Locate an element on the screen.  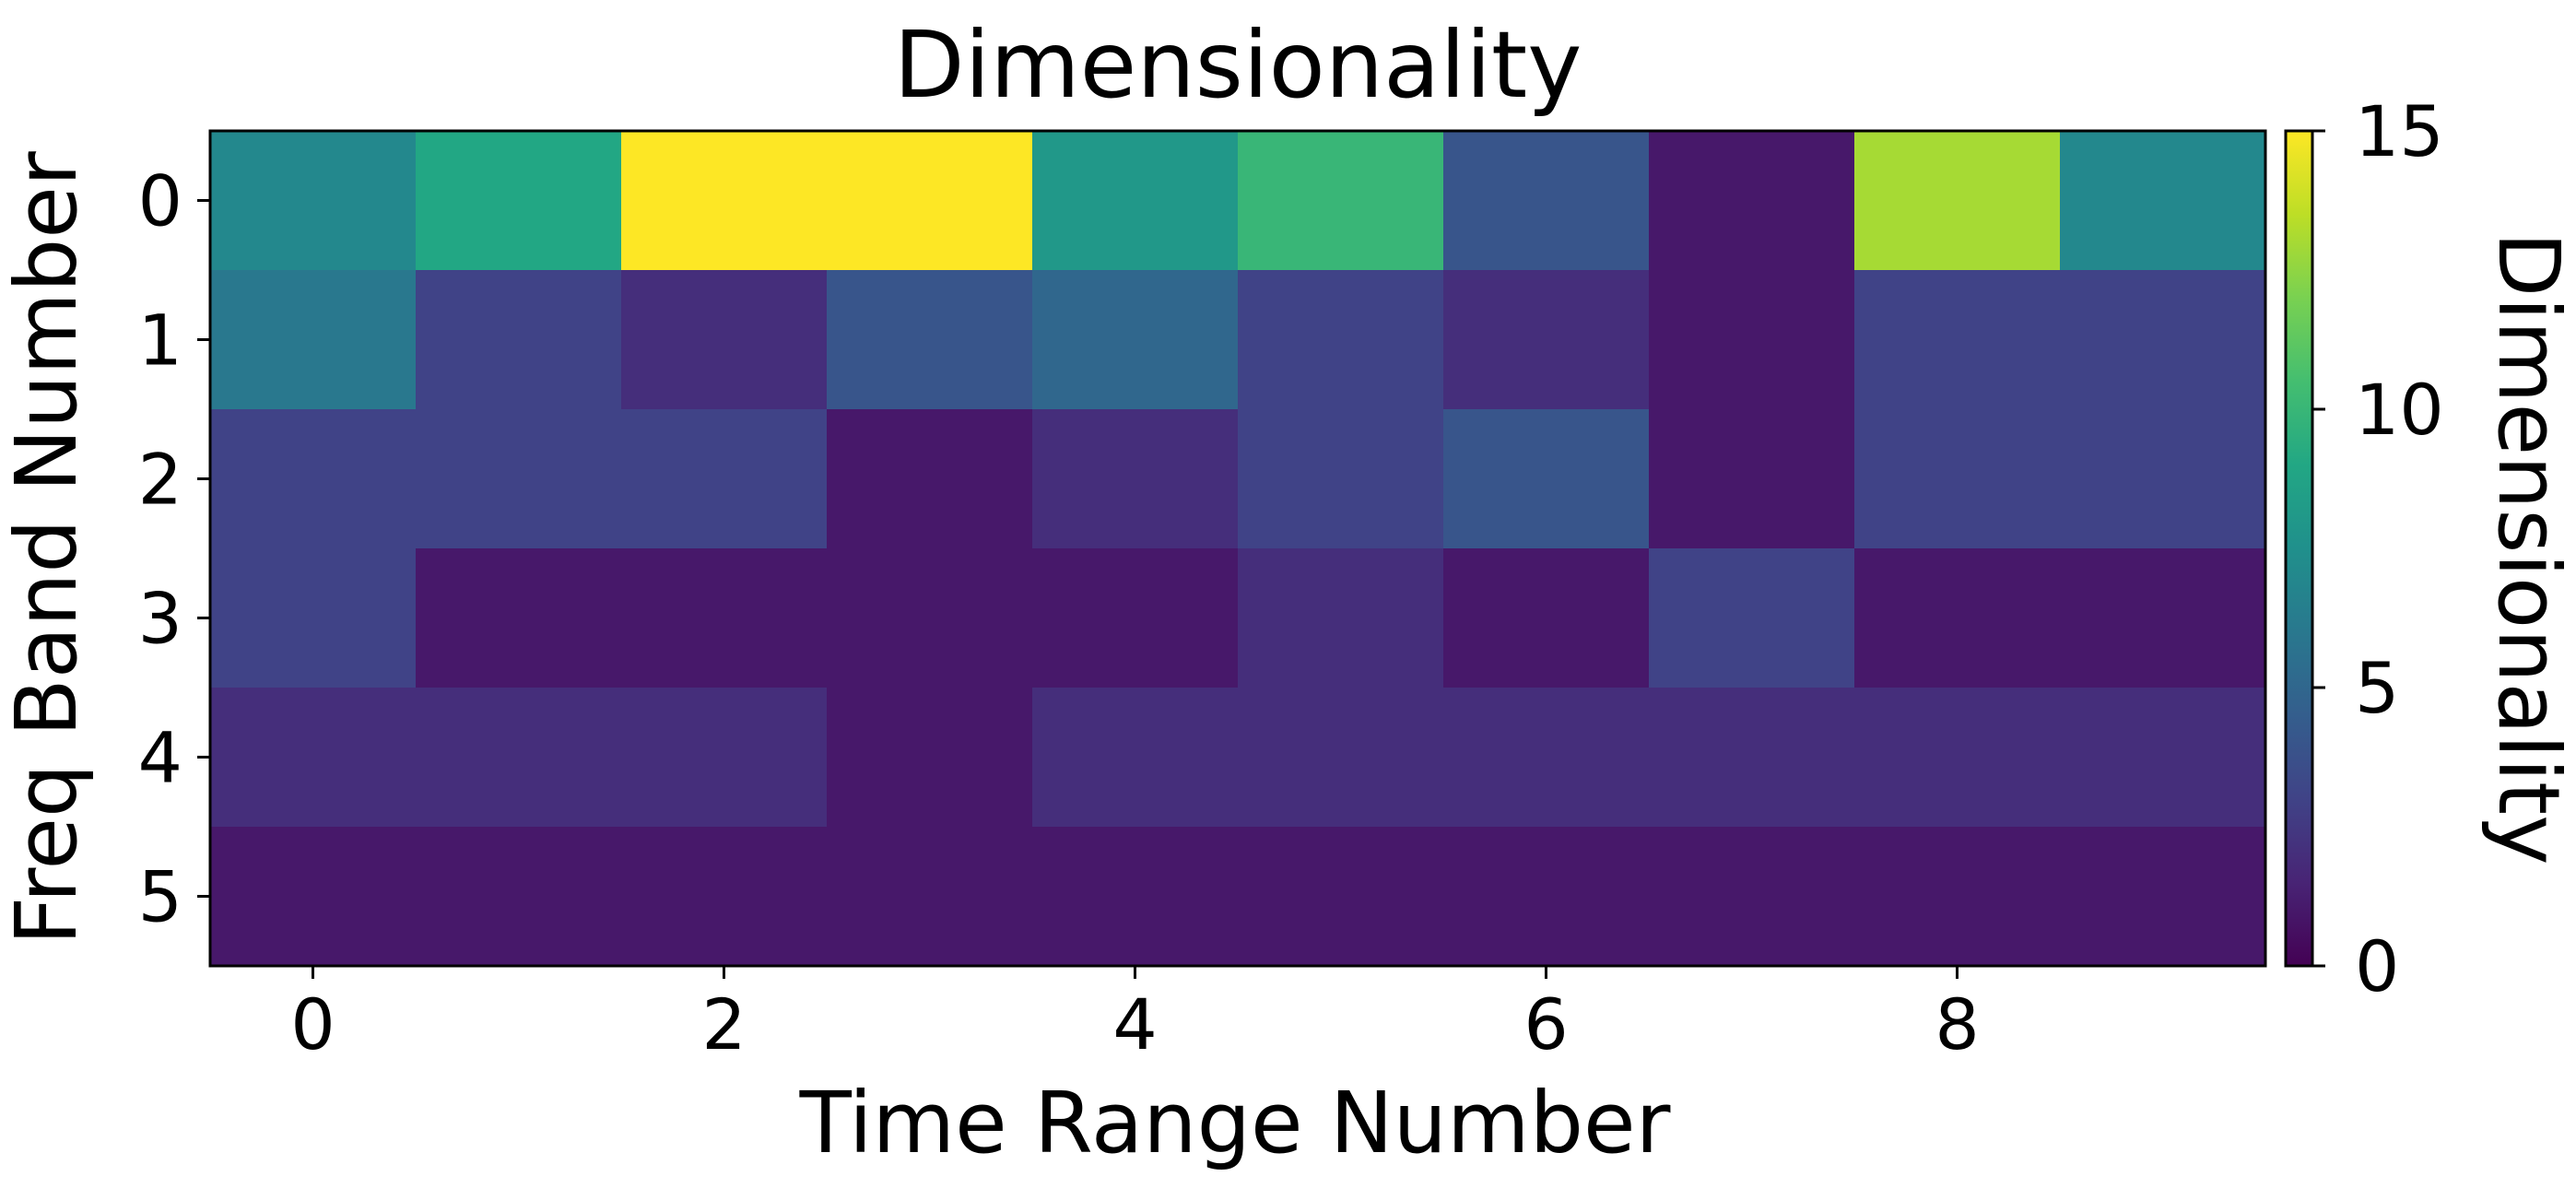
colorbar: 0 5 10 15 is located at coordinates (2364, 548).